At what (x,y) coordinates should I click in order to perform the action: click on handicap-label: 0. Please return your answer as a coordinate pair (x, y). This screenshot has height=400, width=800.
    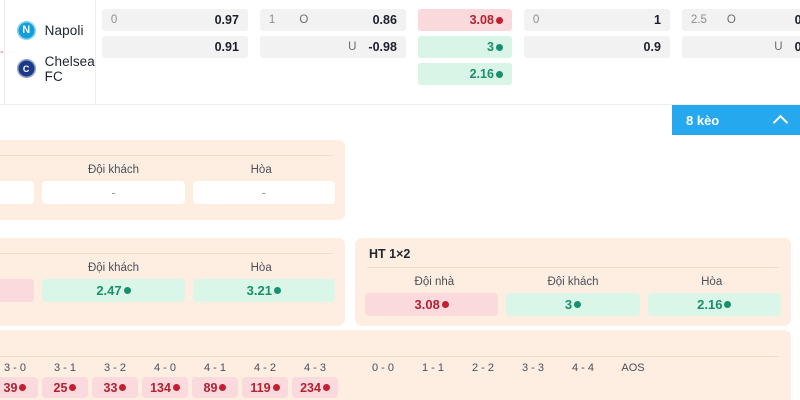
    Looking at the image, I should click on (114, 20).